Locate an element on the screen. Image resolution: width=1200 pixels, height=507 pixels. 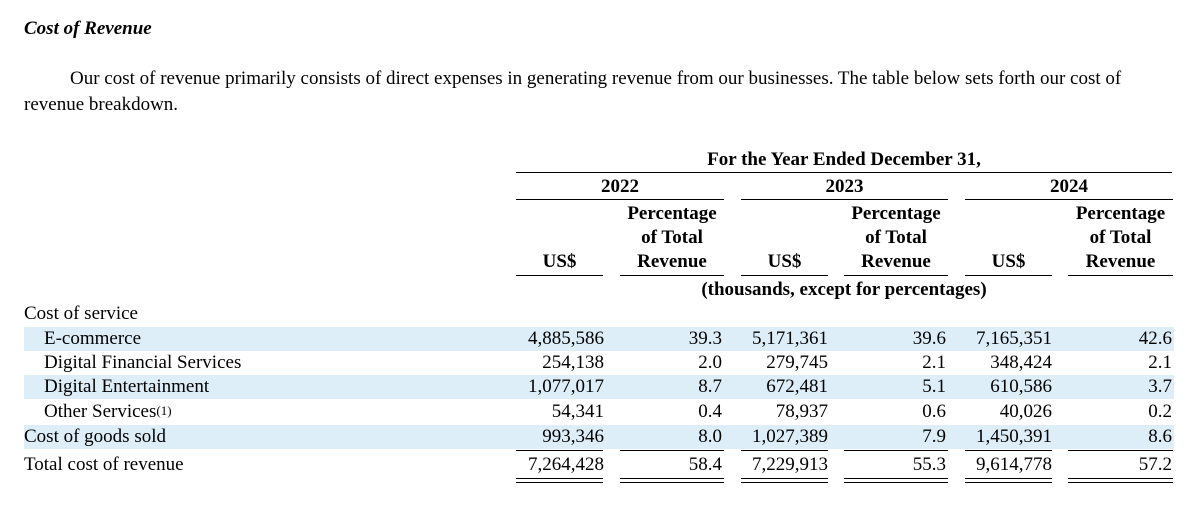
pct-2022-value: 39.3 is located at coordinates (705, 338).